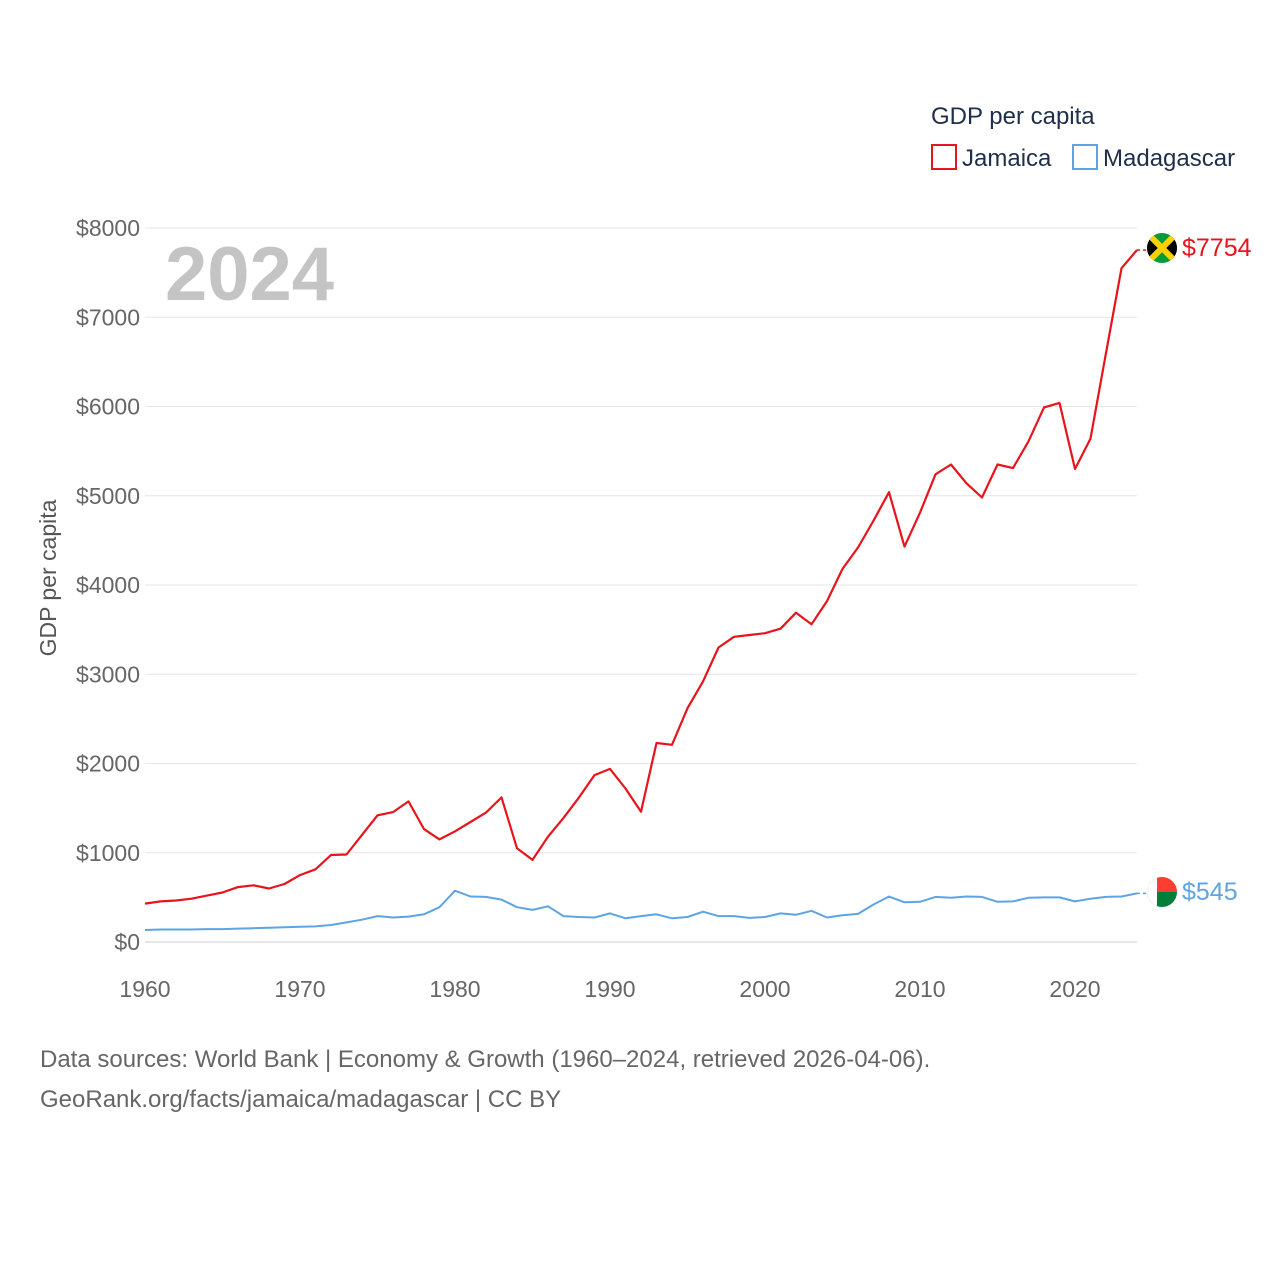 The width and height of the screenshot is (1280, 1280). What do you see at coordinates (108, 764) in the screenshot?
I see `y-tick-label: $2000` at bounding box center [108, 764].